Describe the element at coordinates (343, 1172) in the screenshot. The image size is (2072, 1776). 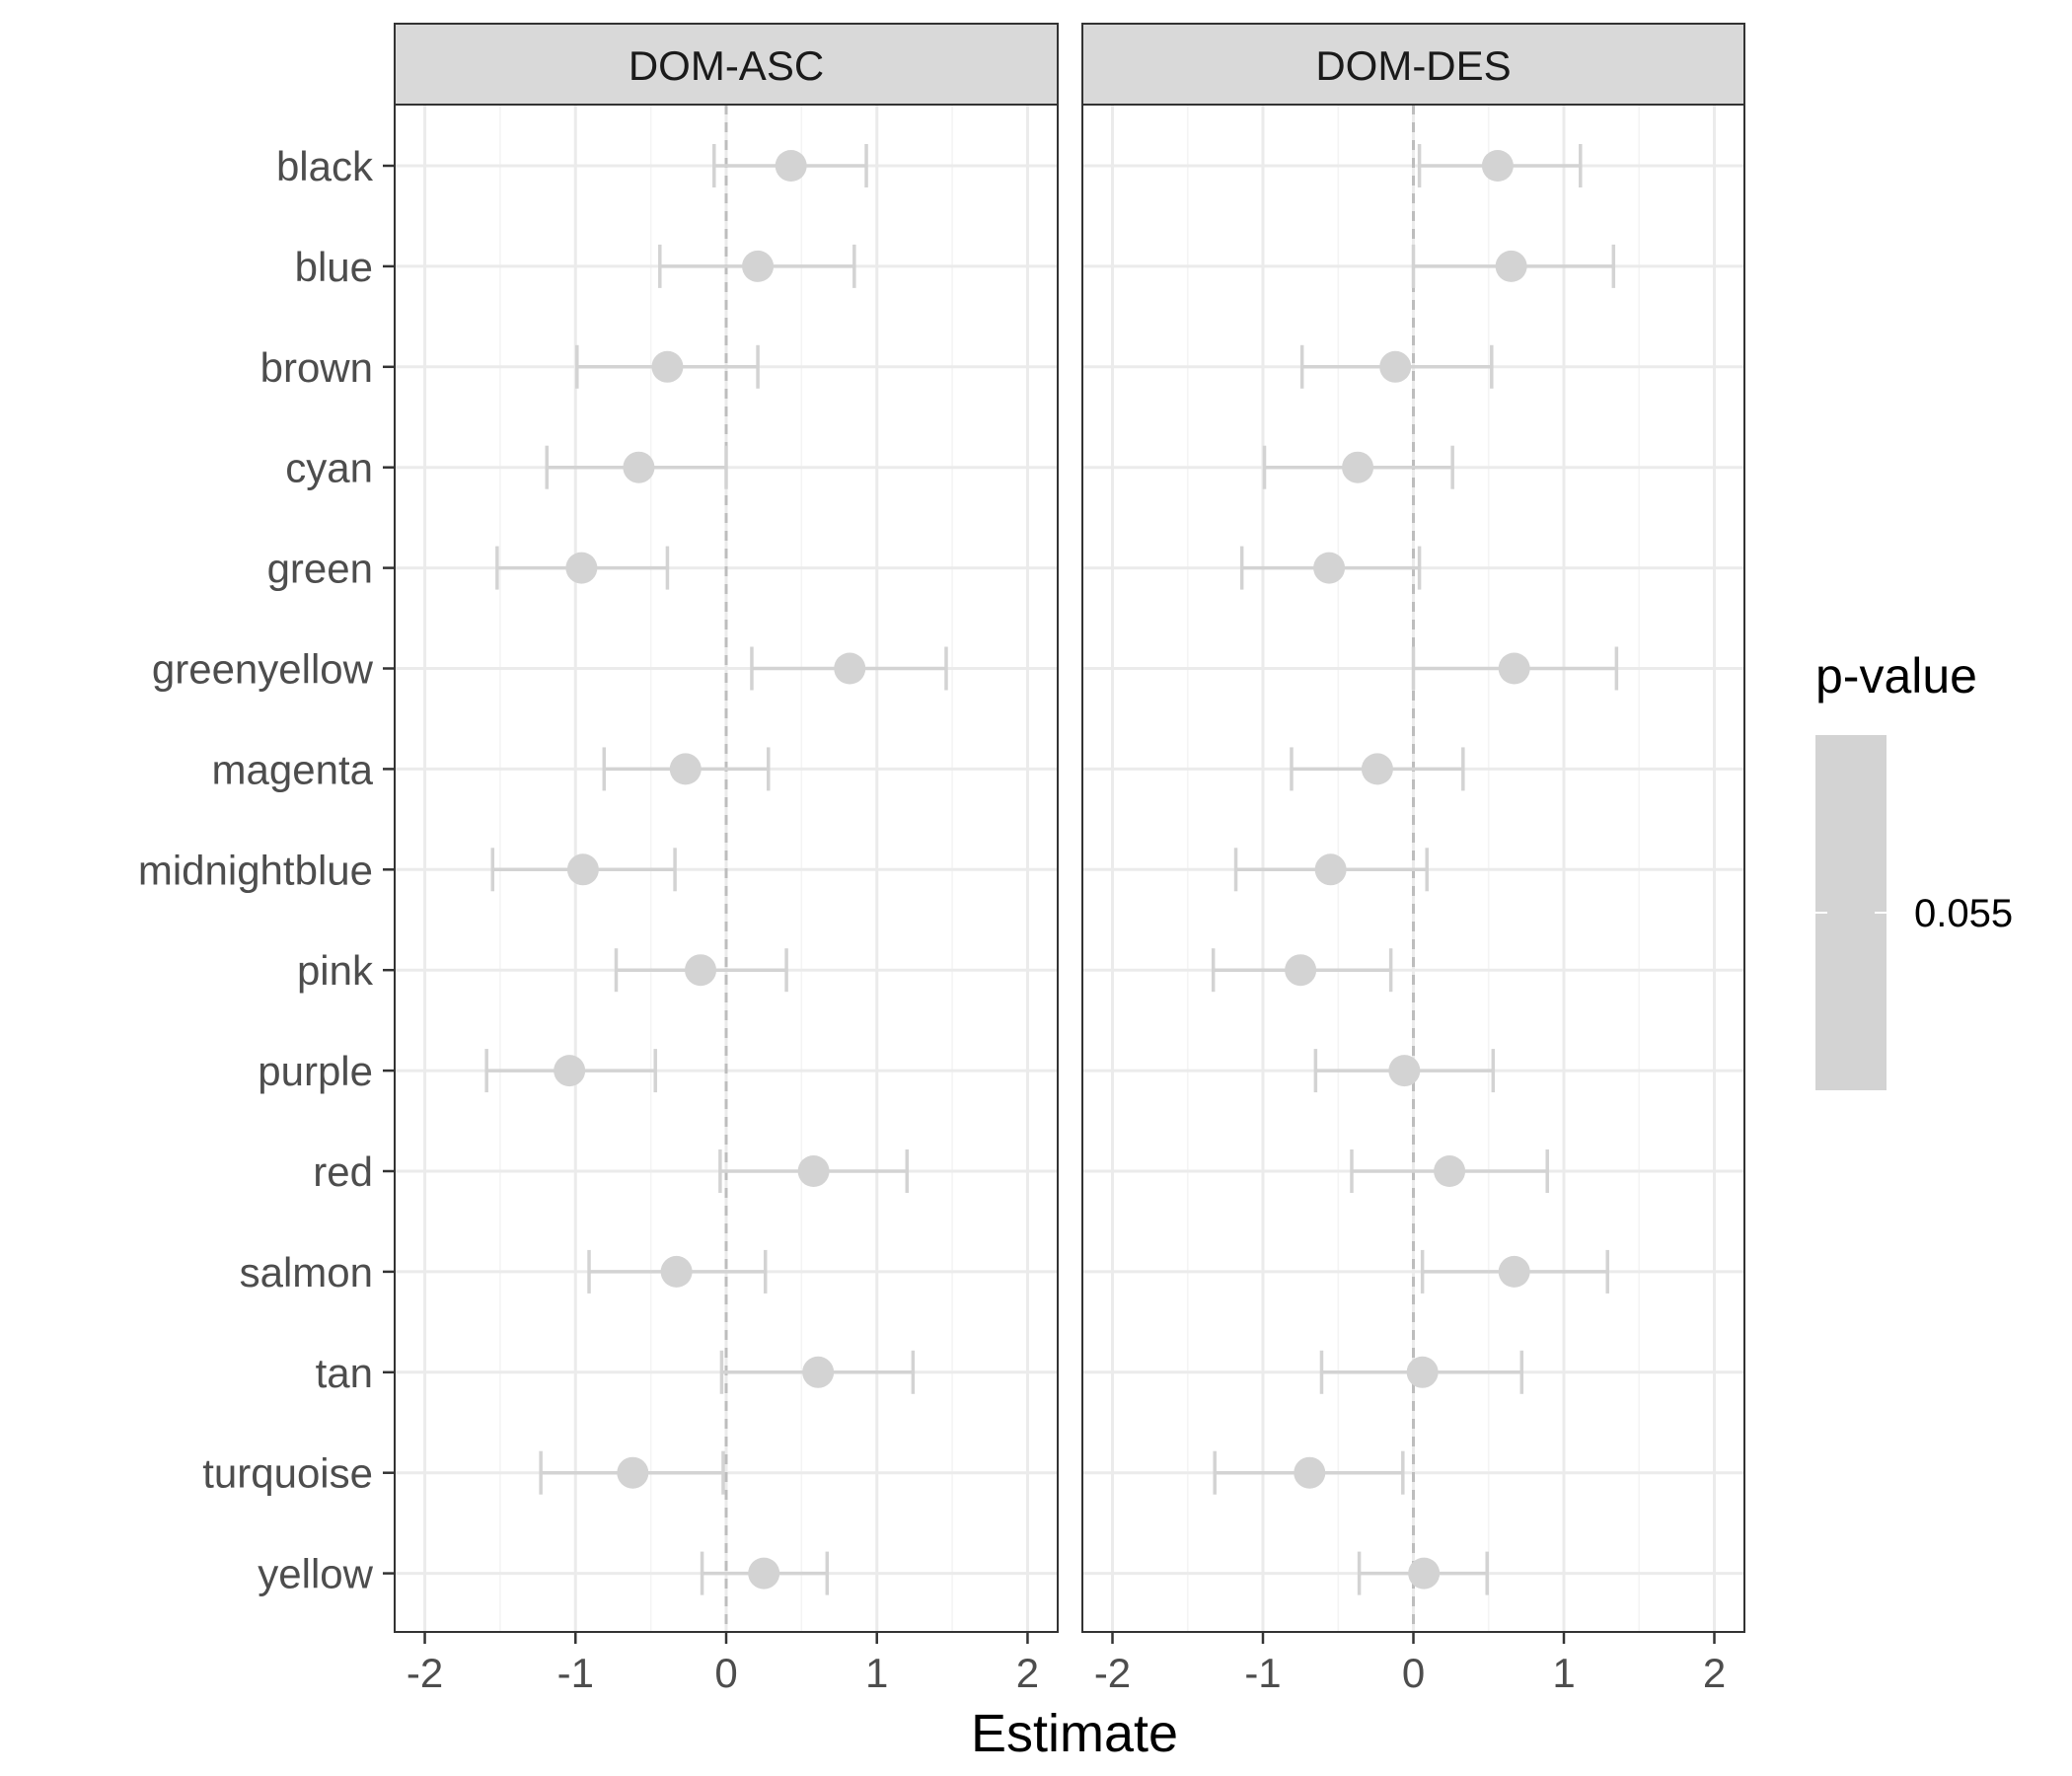
I see `y-tick-label-red: red` at that location.